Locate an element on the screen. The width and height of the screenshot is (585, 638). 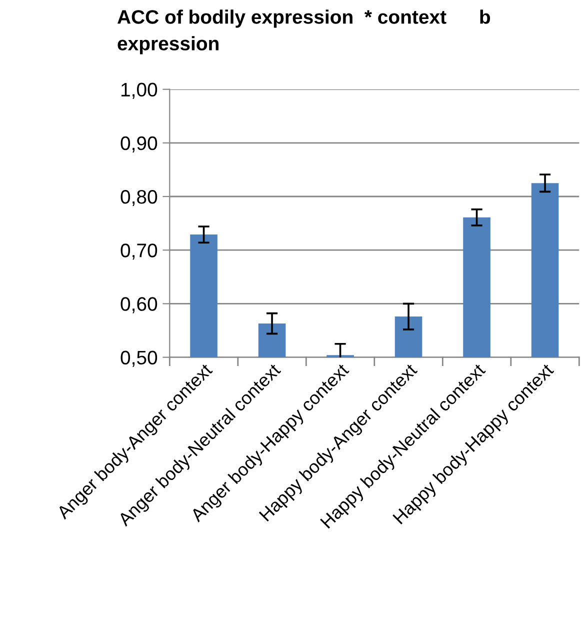
y-tick-label: 0,90 is located at coordinates (139, 144).